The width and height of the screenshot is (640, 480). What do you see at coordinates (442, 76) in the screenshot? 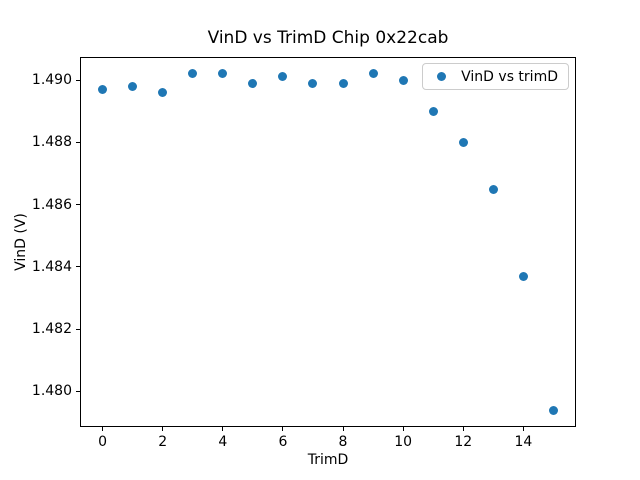
I see `scatter-marker-icon` at bounding box center [442, 76].